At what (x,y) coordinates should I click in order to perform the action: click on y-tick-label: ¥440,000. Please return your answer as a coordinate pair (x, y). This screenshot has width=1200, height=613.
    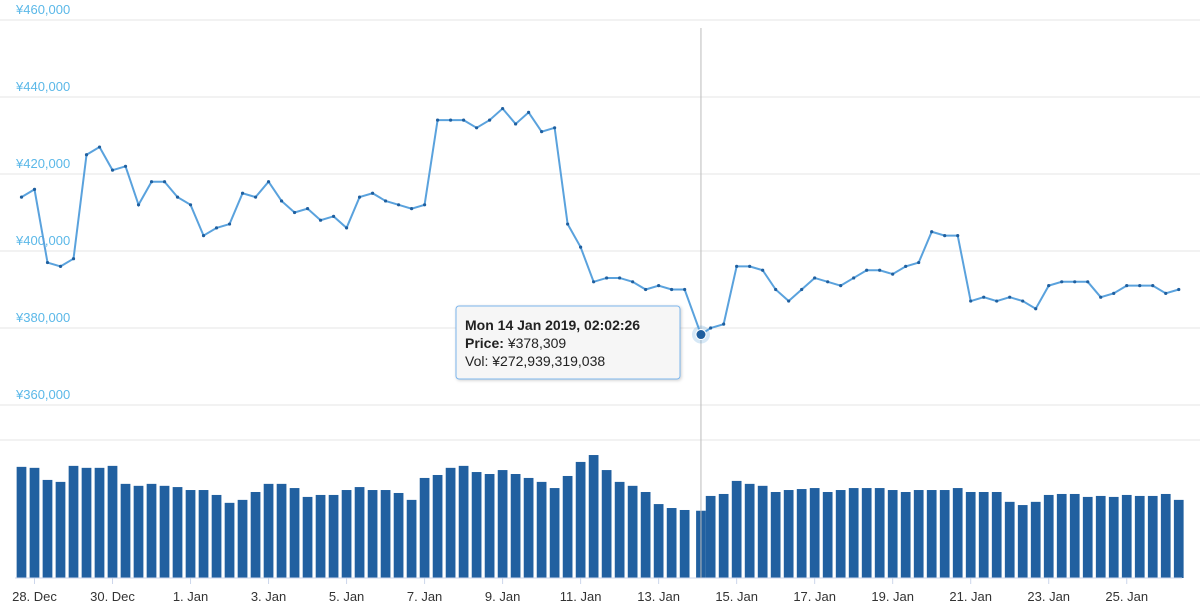
    Looking at the image, I should click on (42, 86).